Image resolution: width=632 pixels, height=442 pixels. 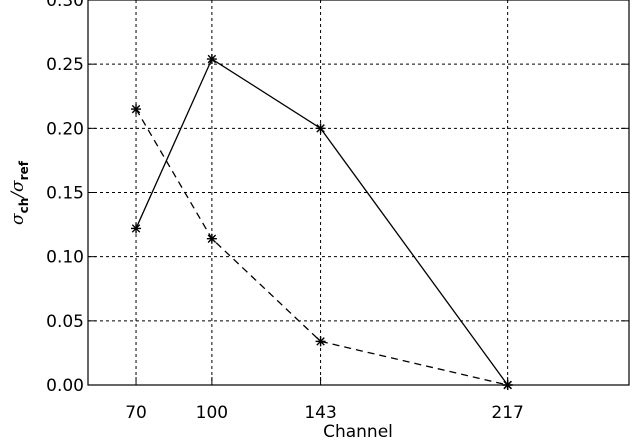 I want to click on svg-text: σch/σref, so click(x=19, y=192).